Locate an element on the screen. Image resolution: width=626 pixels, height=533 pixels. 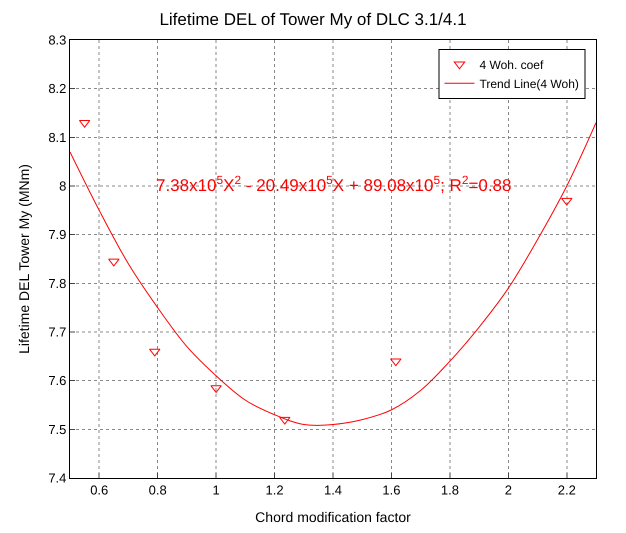
y-tick-label: 8.2 is located at coordinates (57, 88).